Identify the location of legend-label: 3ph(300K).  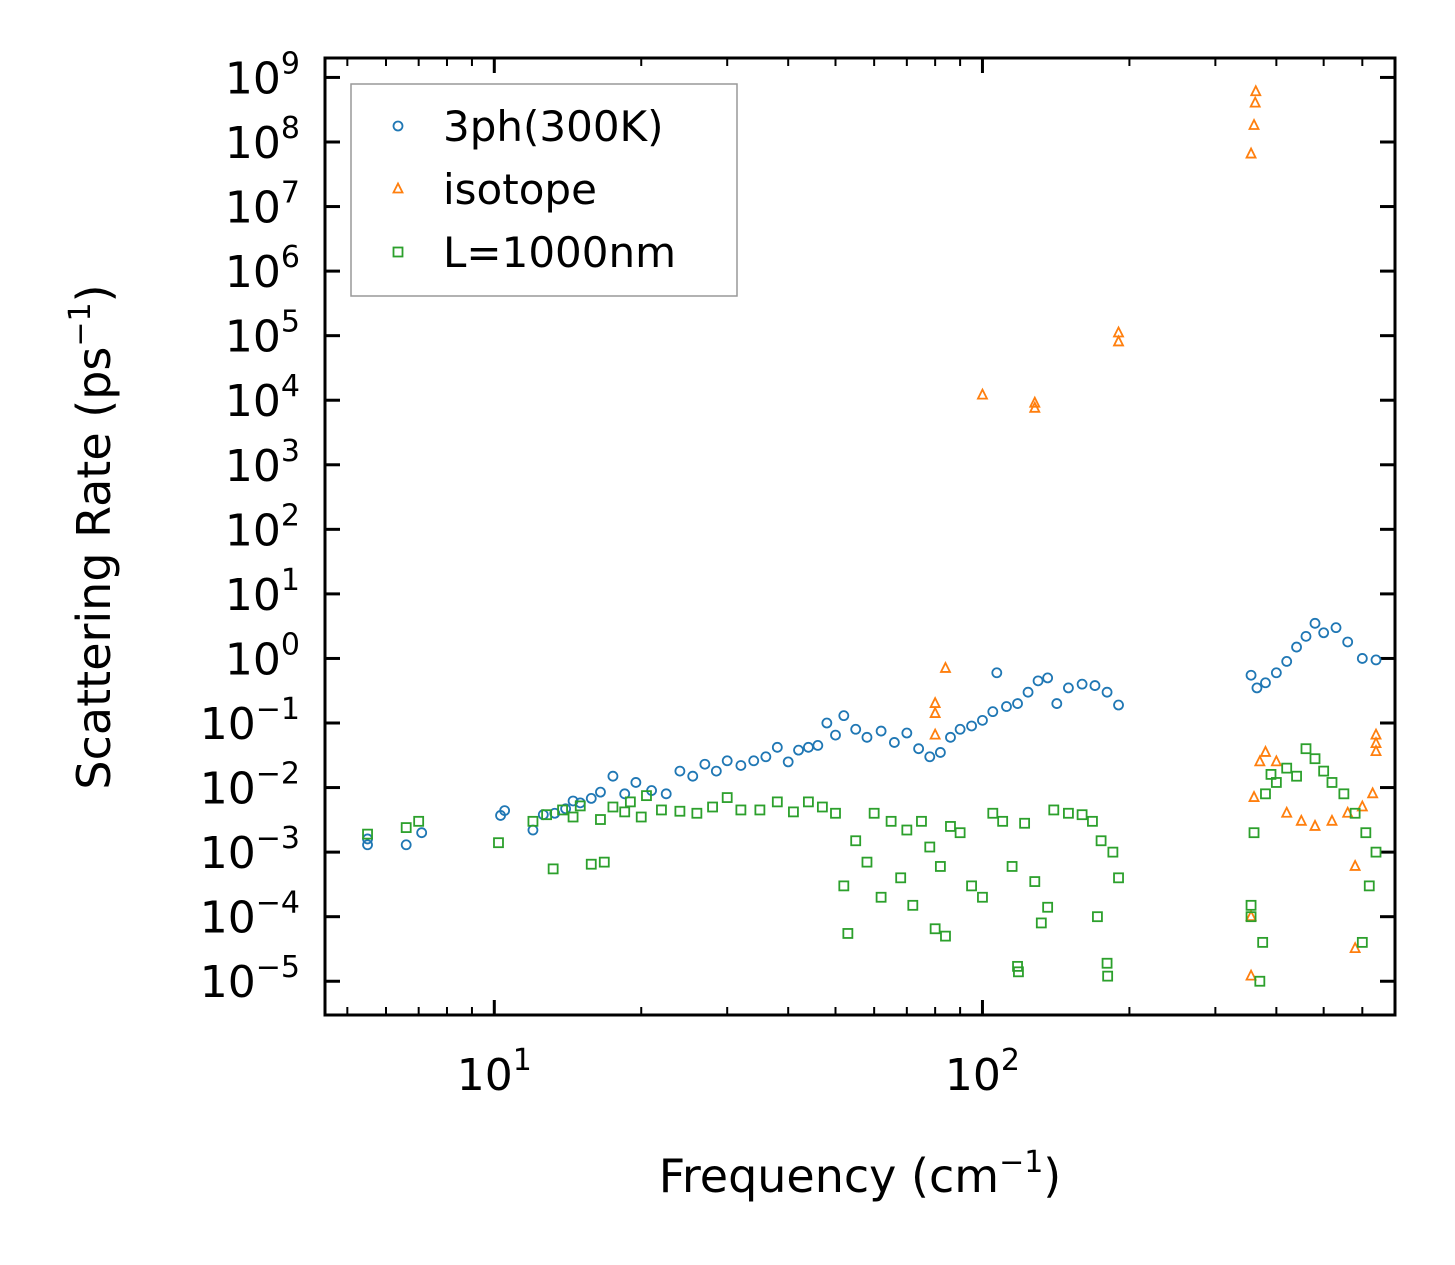
(553, 126).